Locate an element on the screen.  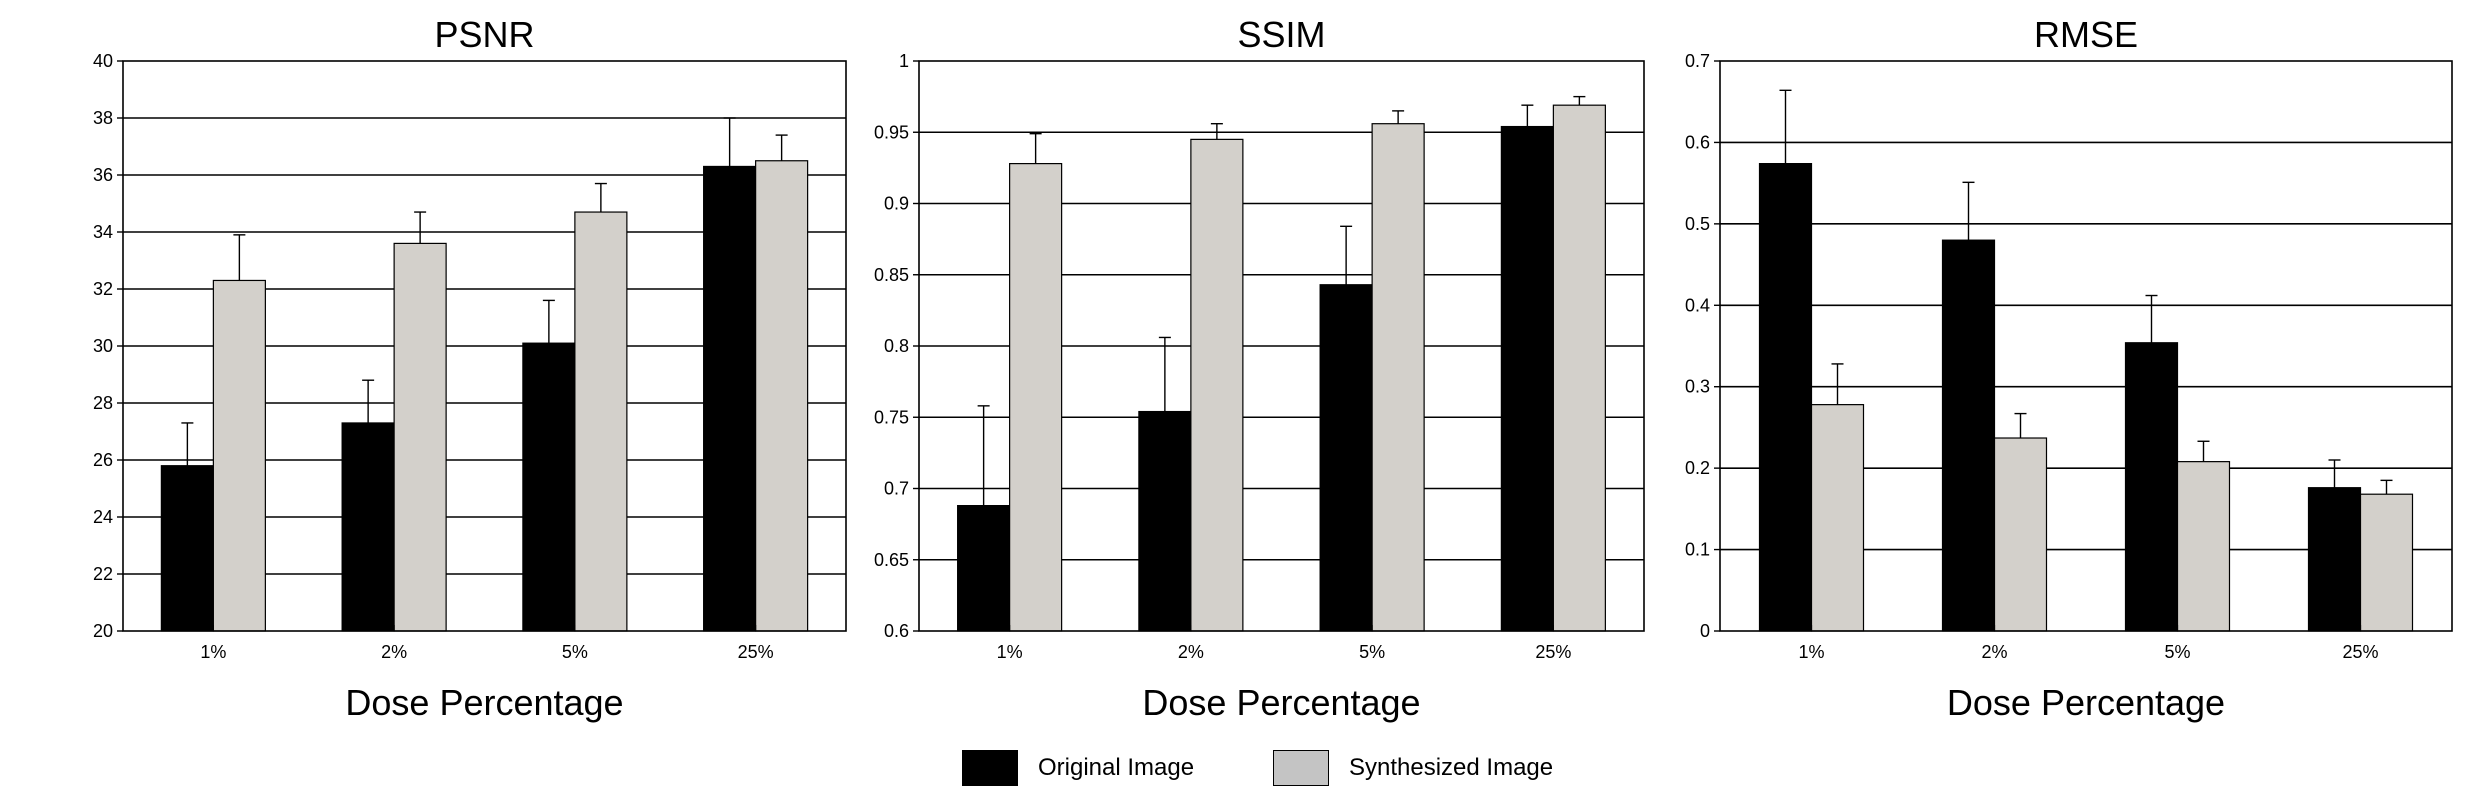
psnr-ytick-label: 32 is located at coordinates (103, 289).